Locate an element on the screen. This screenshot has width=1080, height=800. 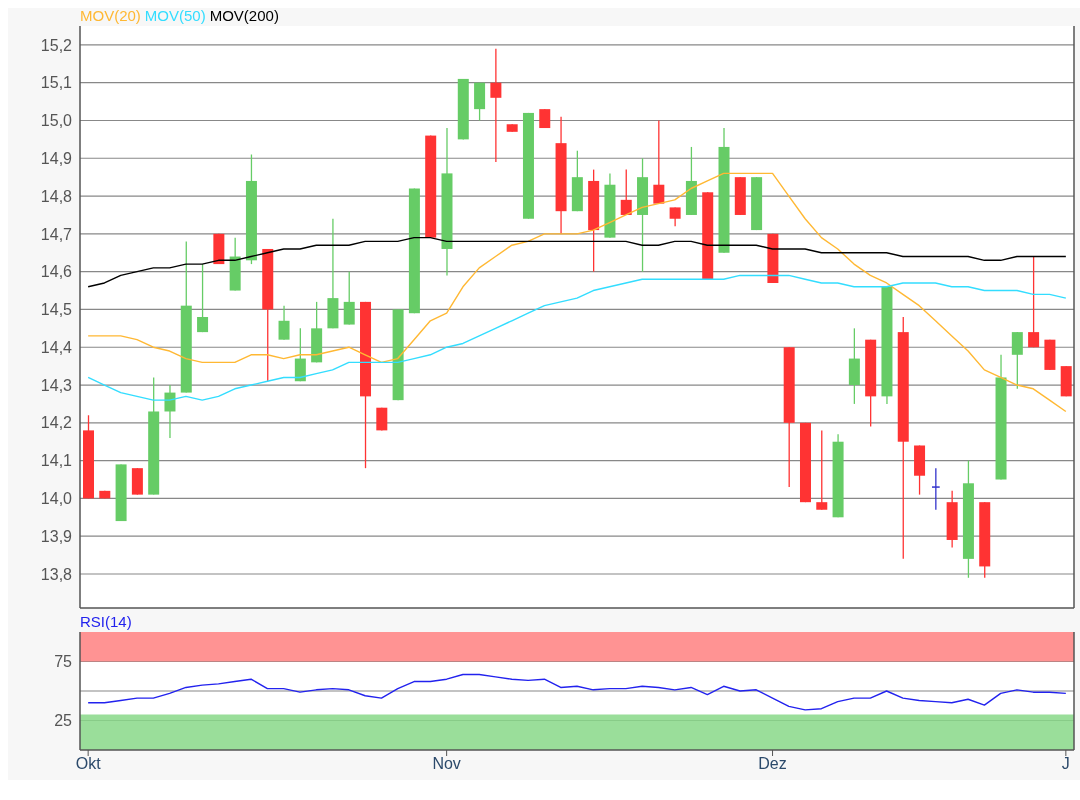
x-tick-label: Nov is located at coordinates (446, 764).